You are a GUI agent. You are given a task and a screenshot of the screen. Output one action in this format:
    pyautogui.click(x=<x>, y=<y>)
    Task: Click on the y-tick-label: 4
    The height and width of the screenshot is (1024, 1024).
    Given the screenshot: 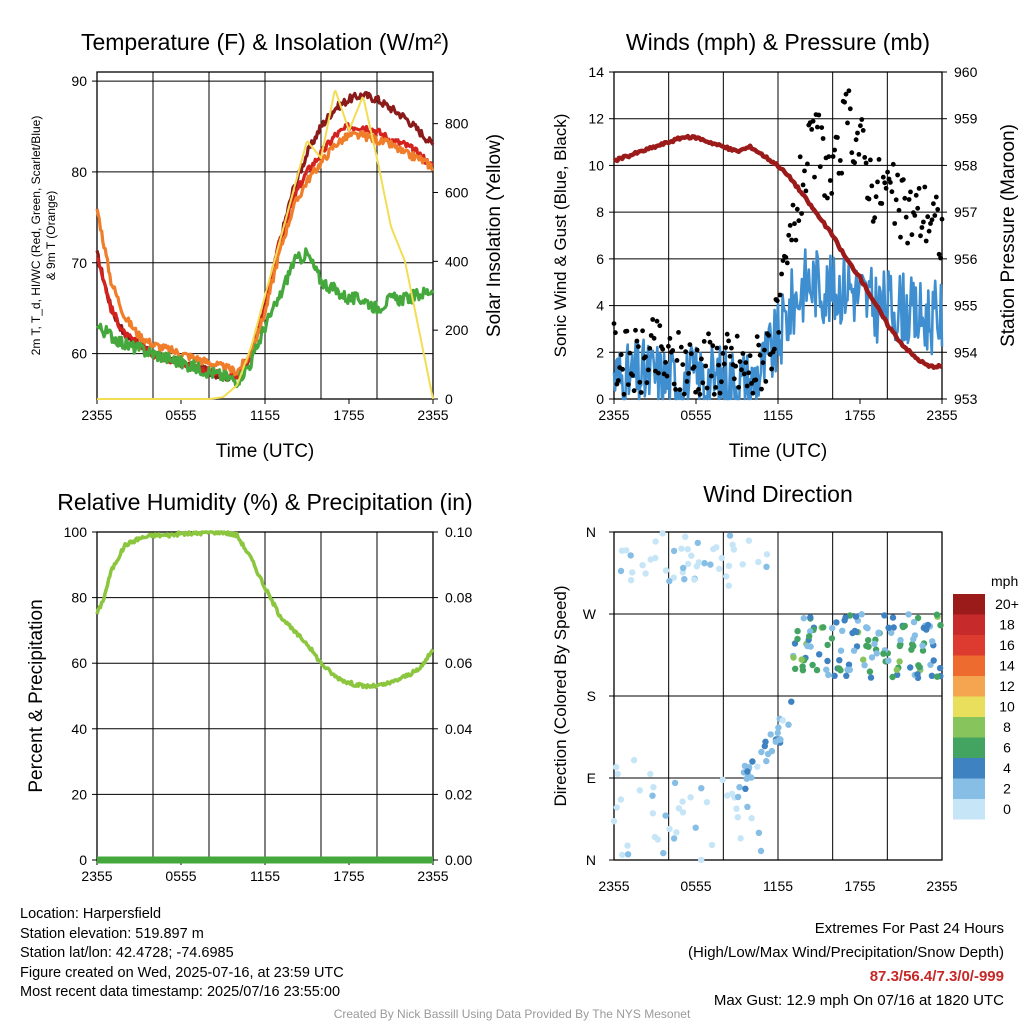 What is the action you would take?
    pyautogui.click(x=600, y=306)
    